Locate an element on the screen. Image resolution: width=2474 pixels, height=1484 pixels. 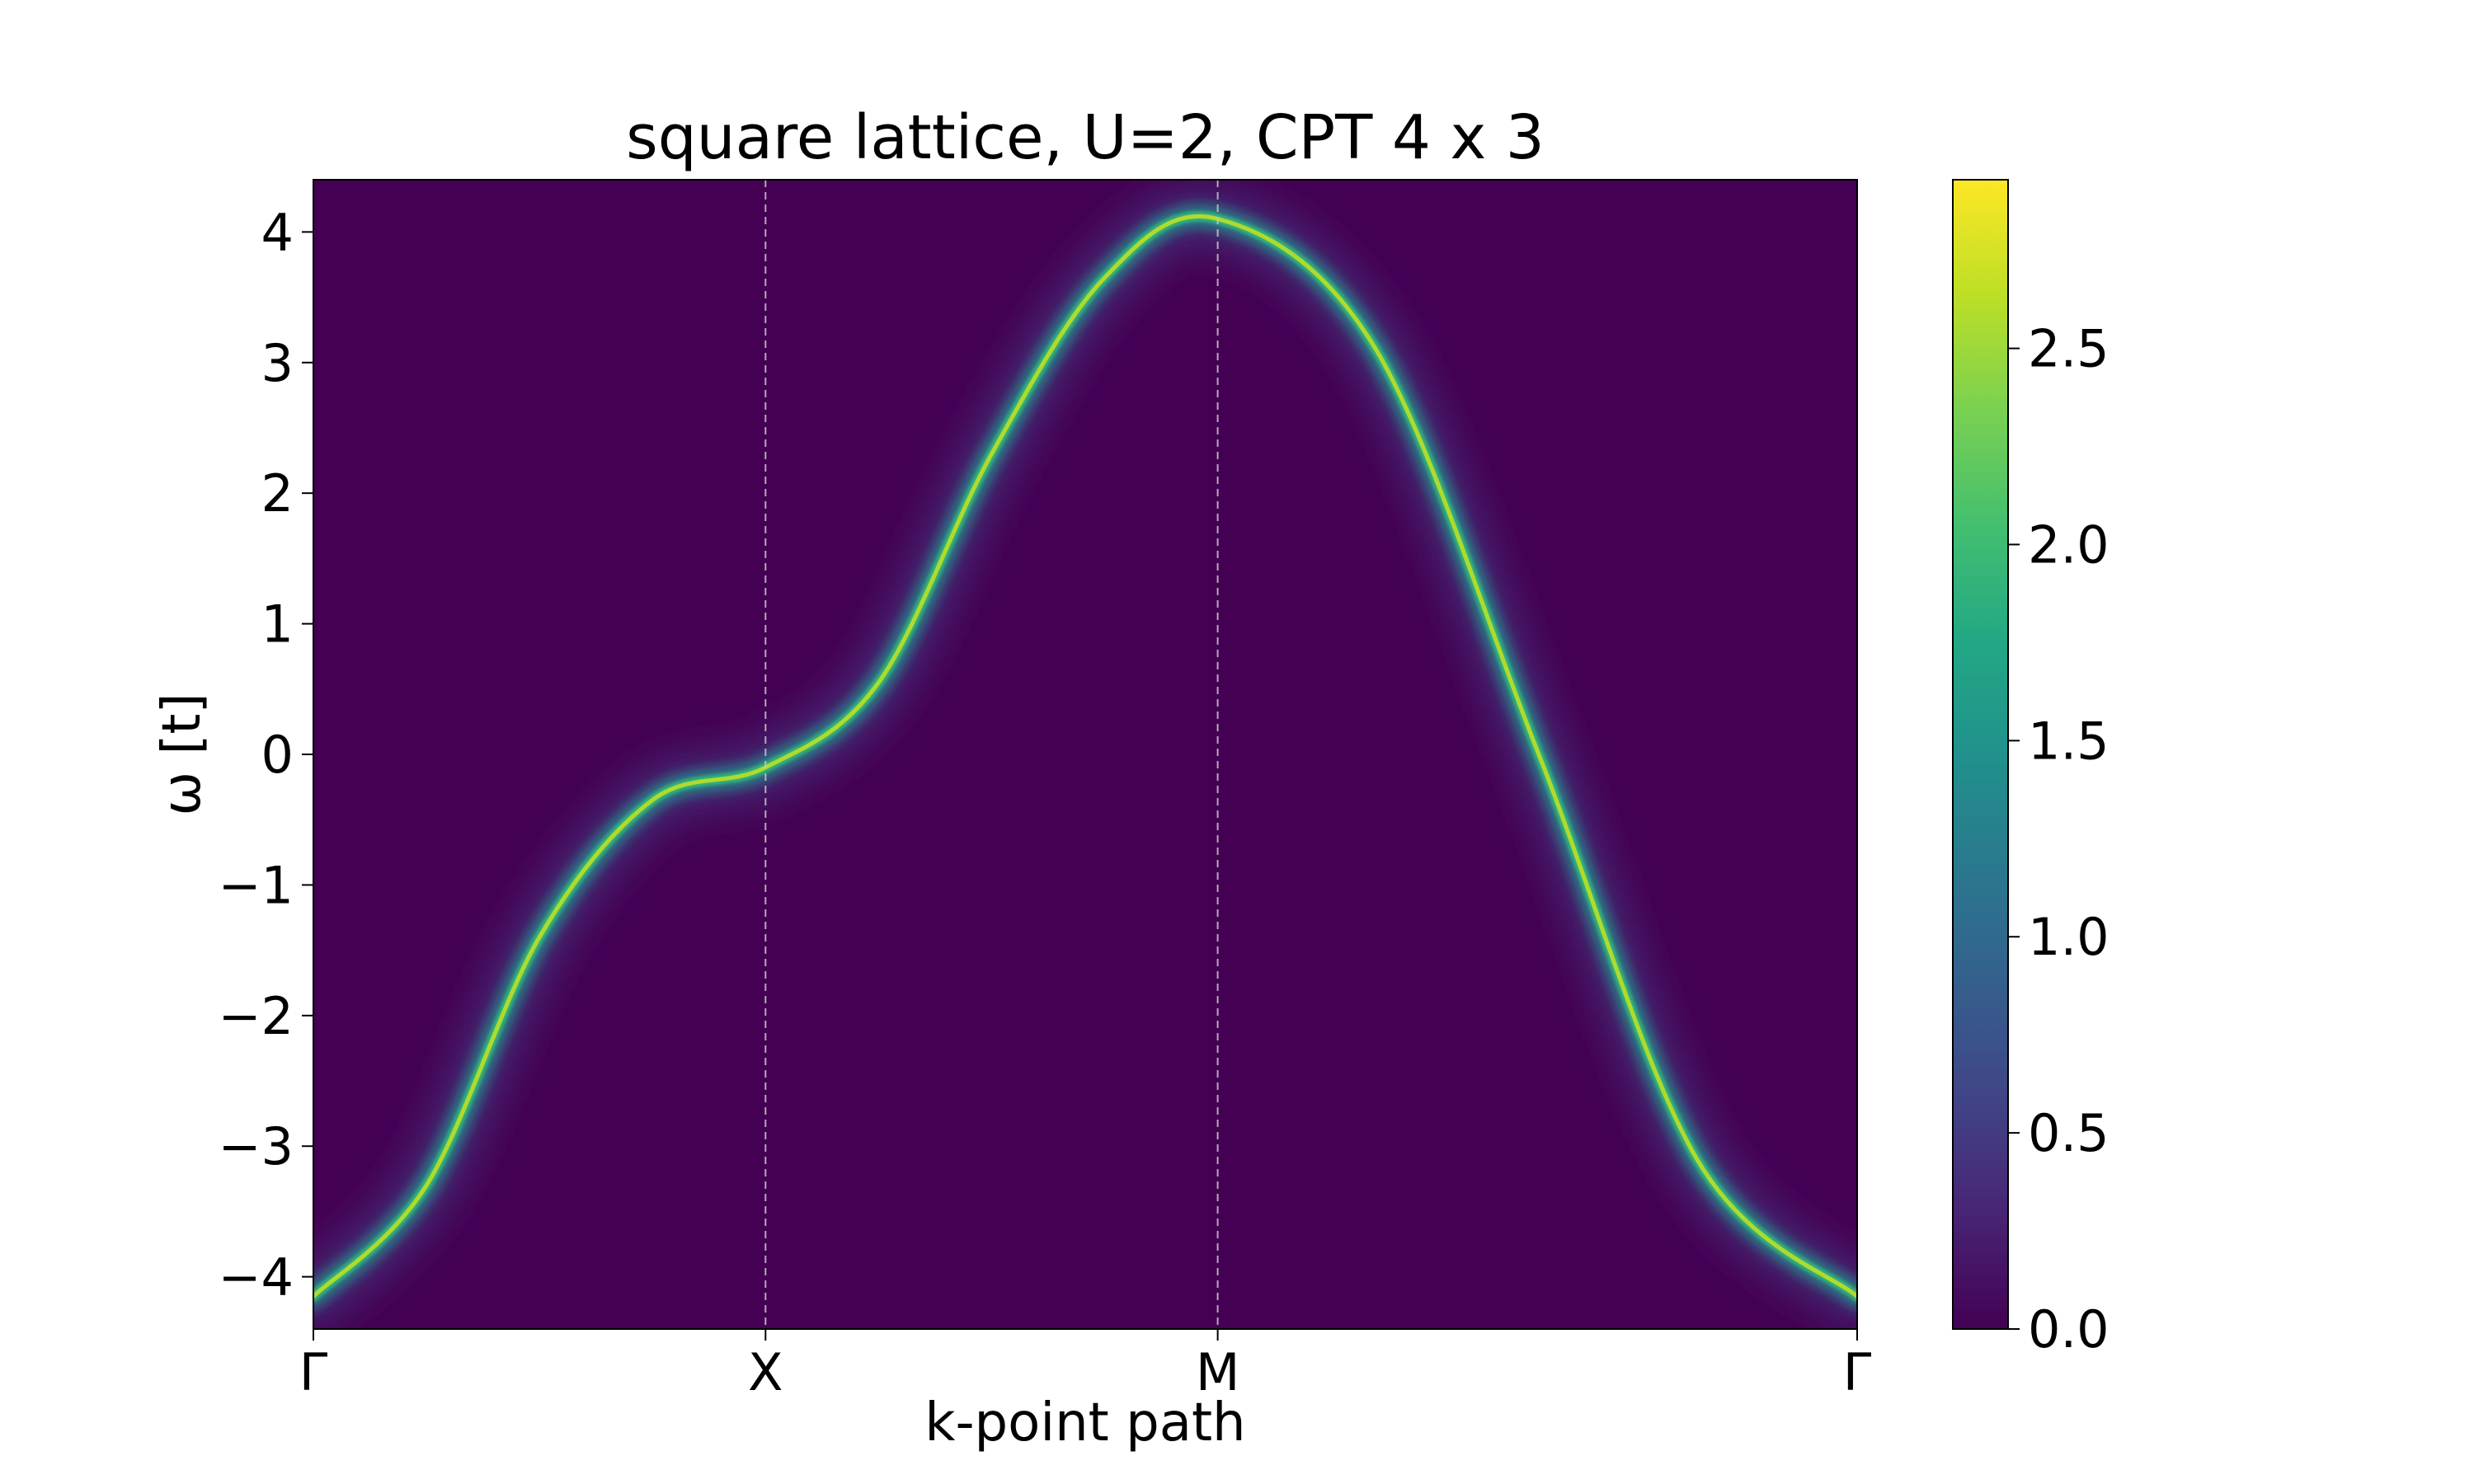
colorbar-tick-label: 0.5 is located at coordinates (2068, 1133).